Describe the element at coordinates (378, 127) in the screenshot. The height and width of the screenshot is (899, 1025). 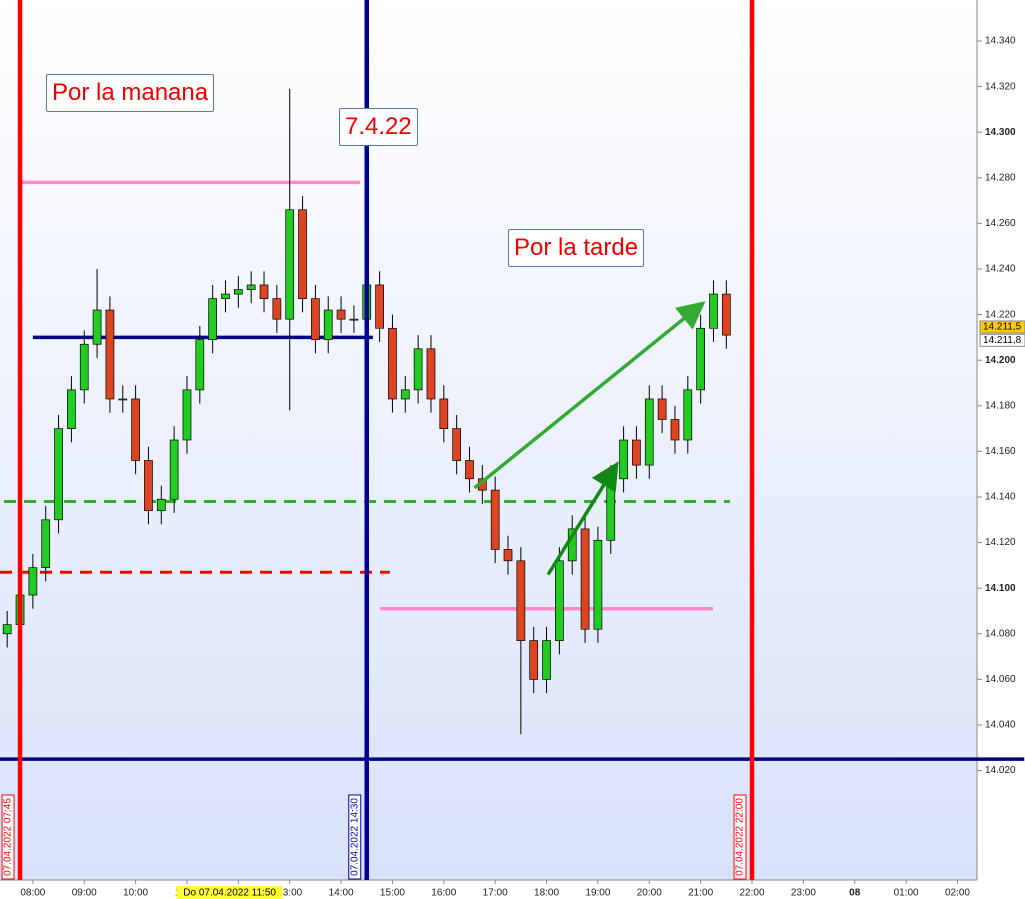
I see `annotation: 7.4.22` at that location.